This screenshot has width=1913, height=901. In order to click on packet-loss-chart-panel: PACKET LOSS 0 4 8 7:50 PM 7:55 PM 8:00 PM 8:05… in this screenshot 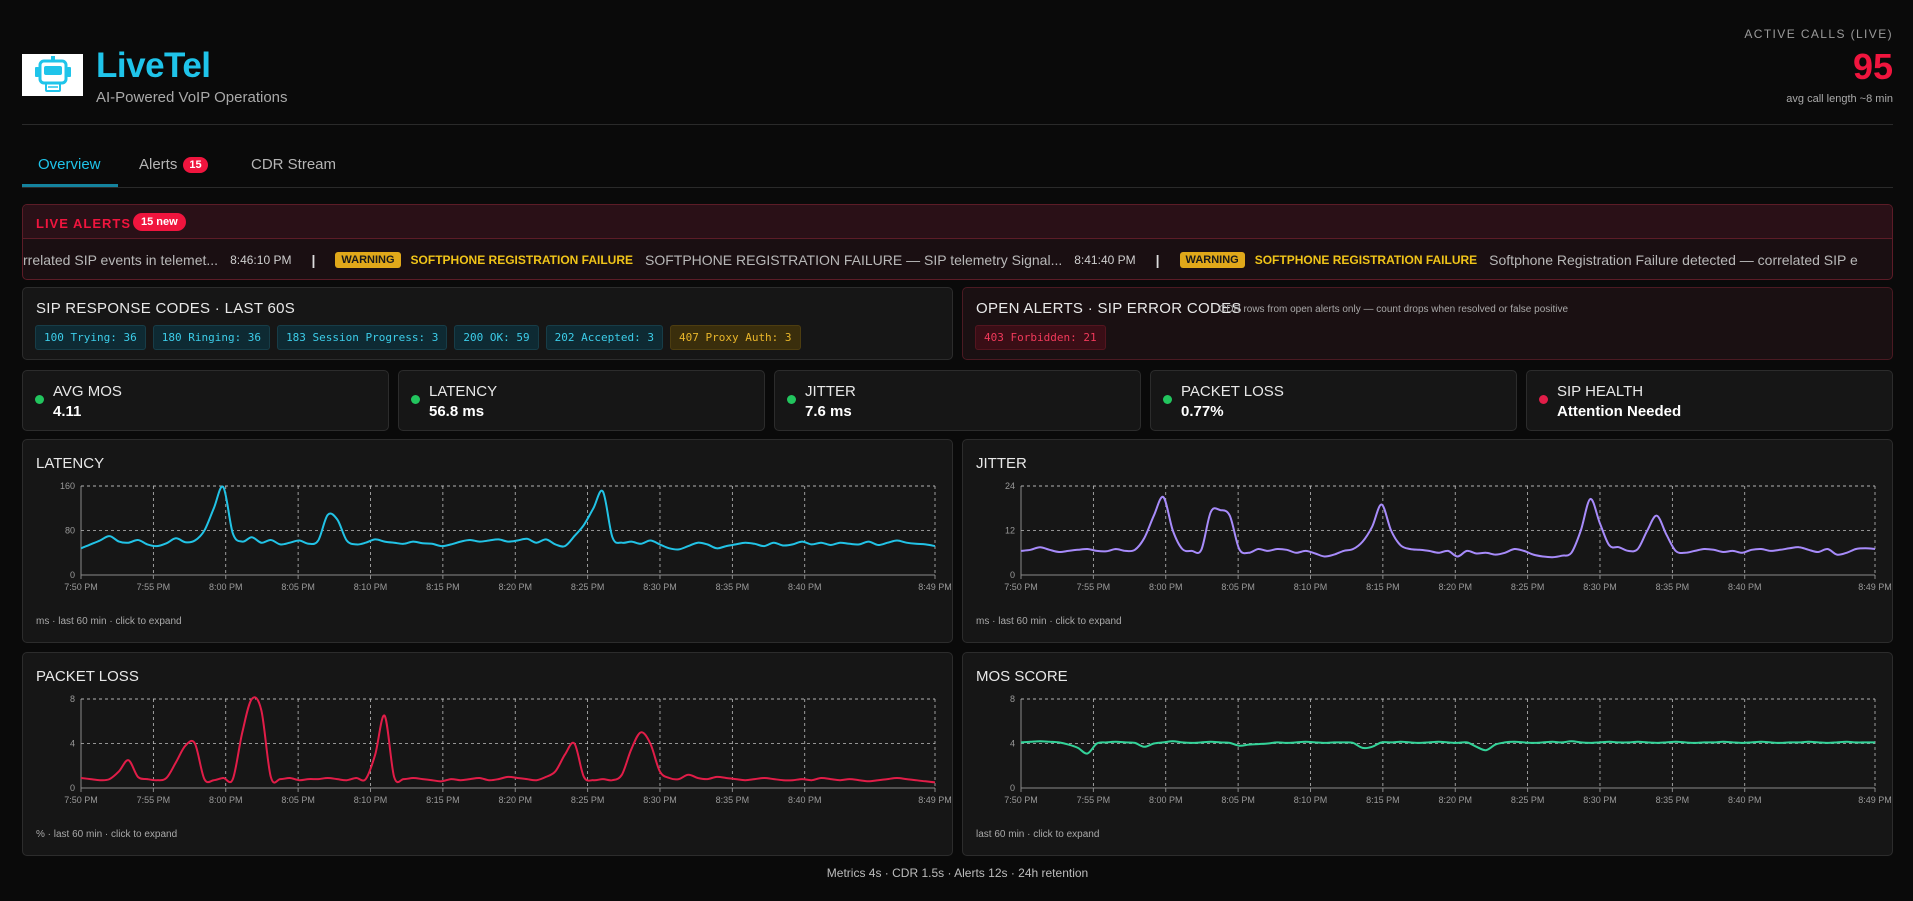, I will do `click(487, 754)`.